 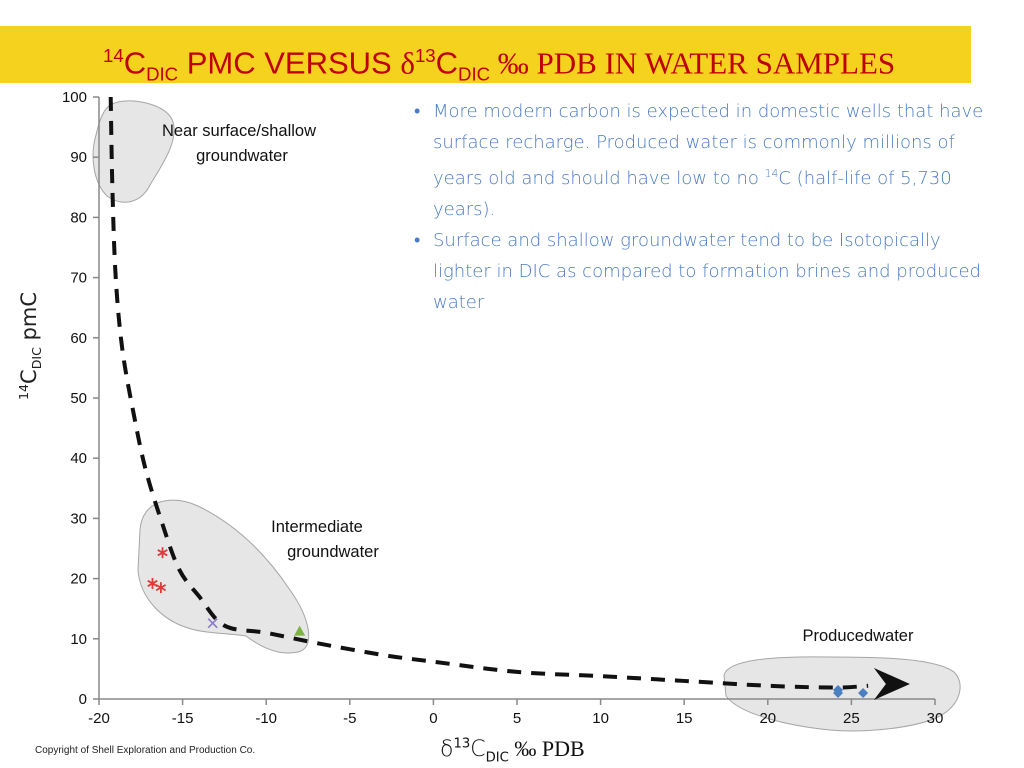 What do you see at coordinates (223, 576) in the screenshot?
I see `region-shape-intermediate` at bounding box center [223, 576].